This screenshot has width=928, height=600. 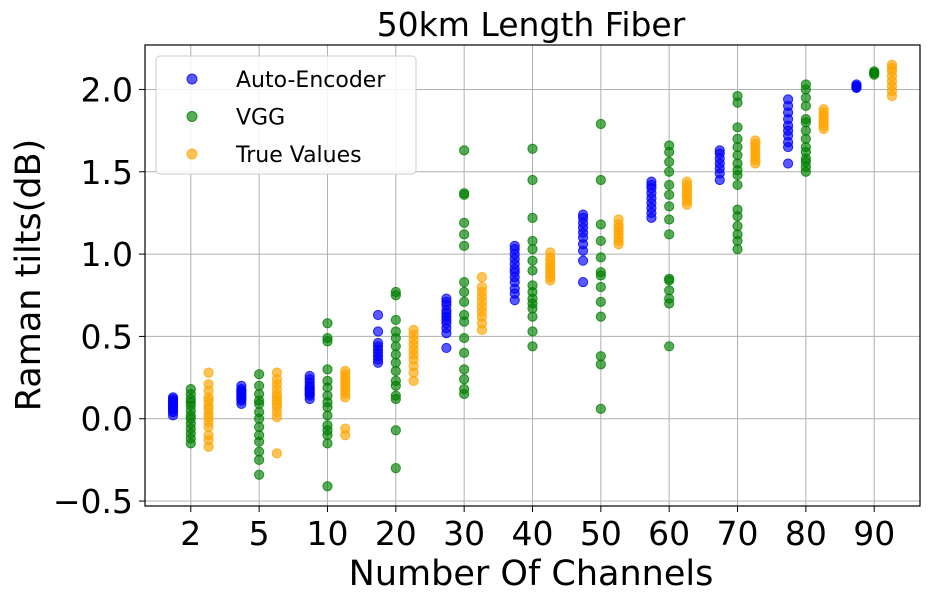 I want to click on y-tick-label: 0.5, so click(x=107, y=336).